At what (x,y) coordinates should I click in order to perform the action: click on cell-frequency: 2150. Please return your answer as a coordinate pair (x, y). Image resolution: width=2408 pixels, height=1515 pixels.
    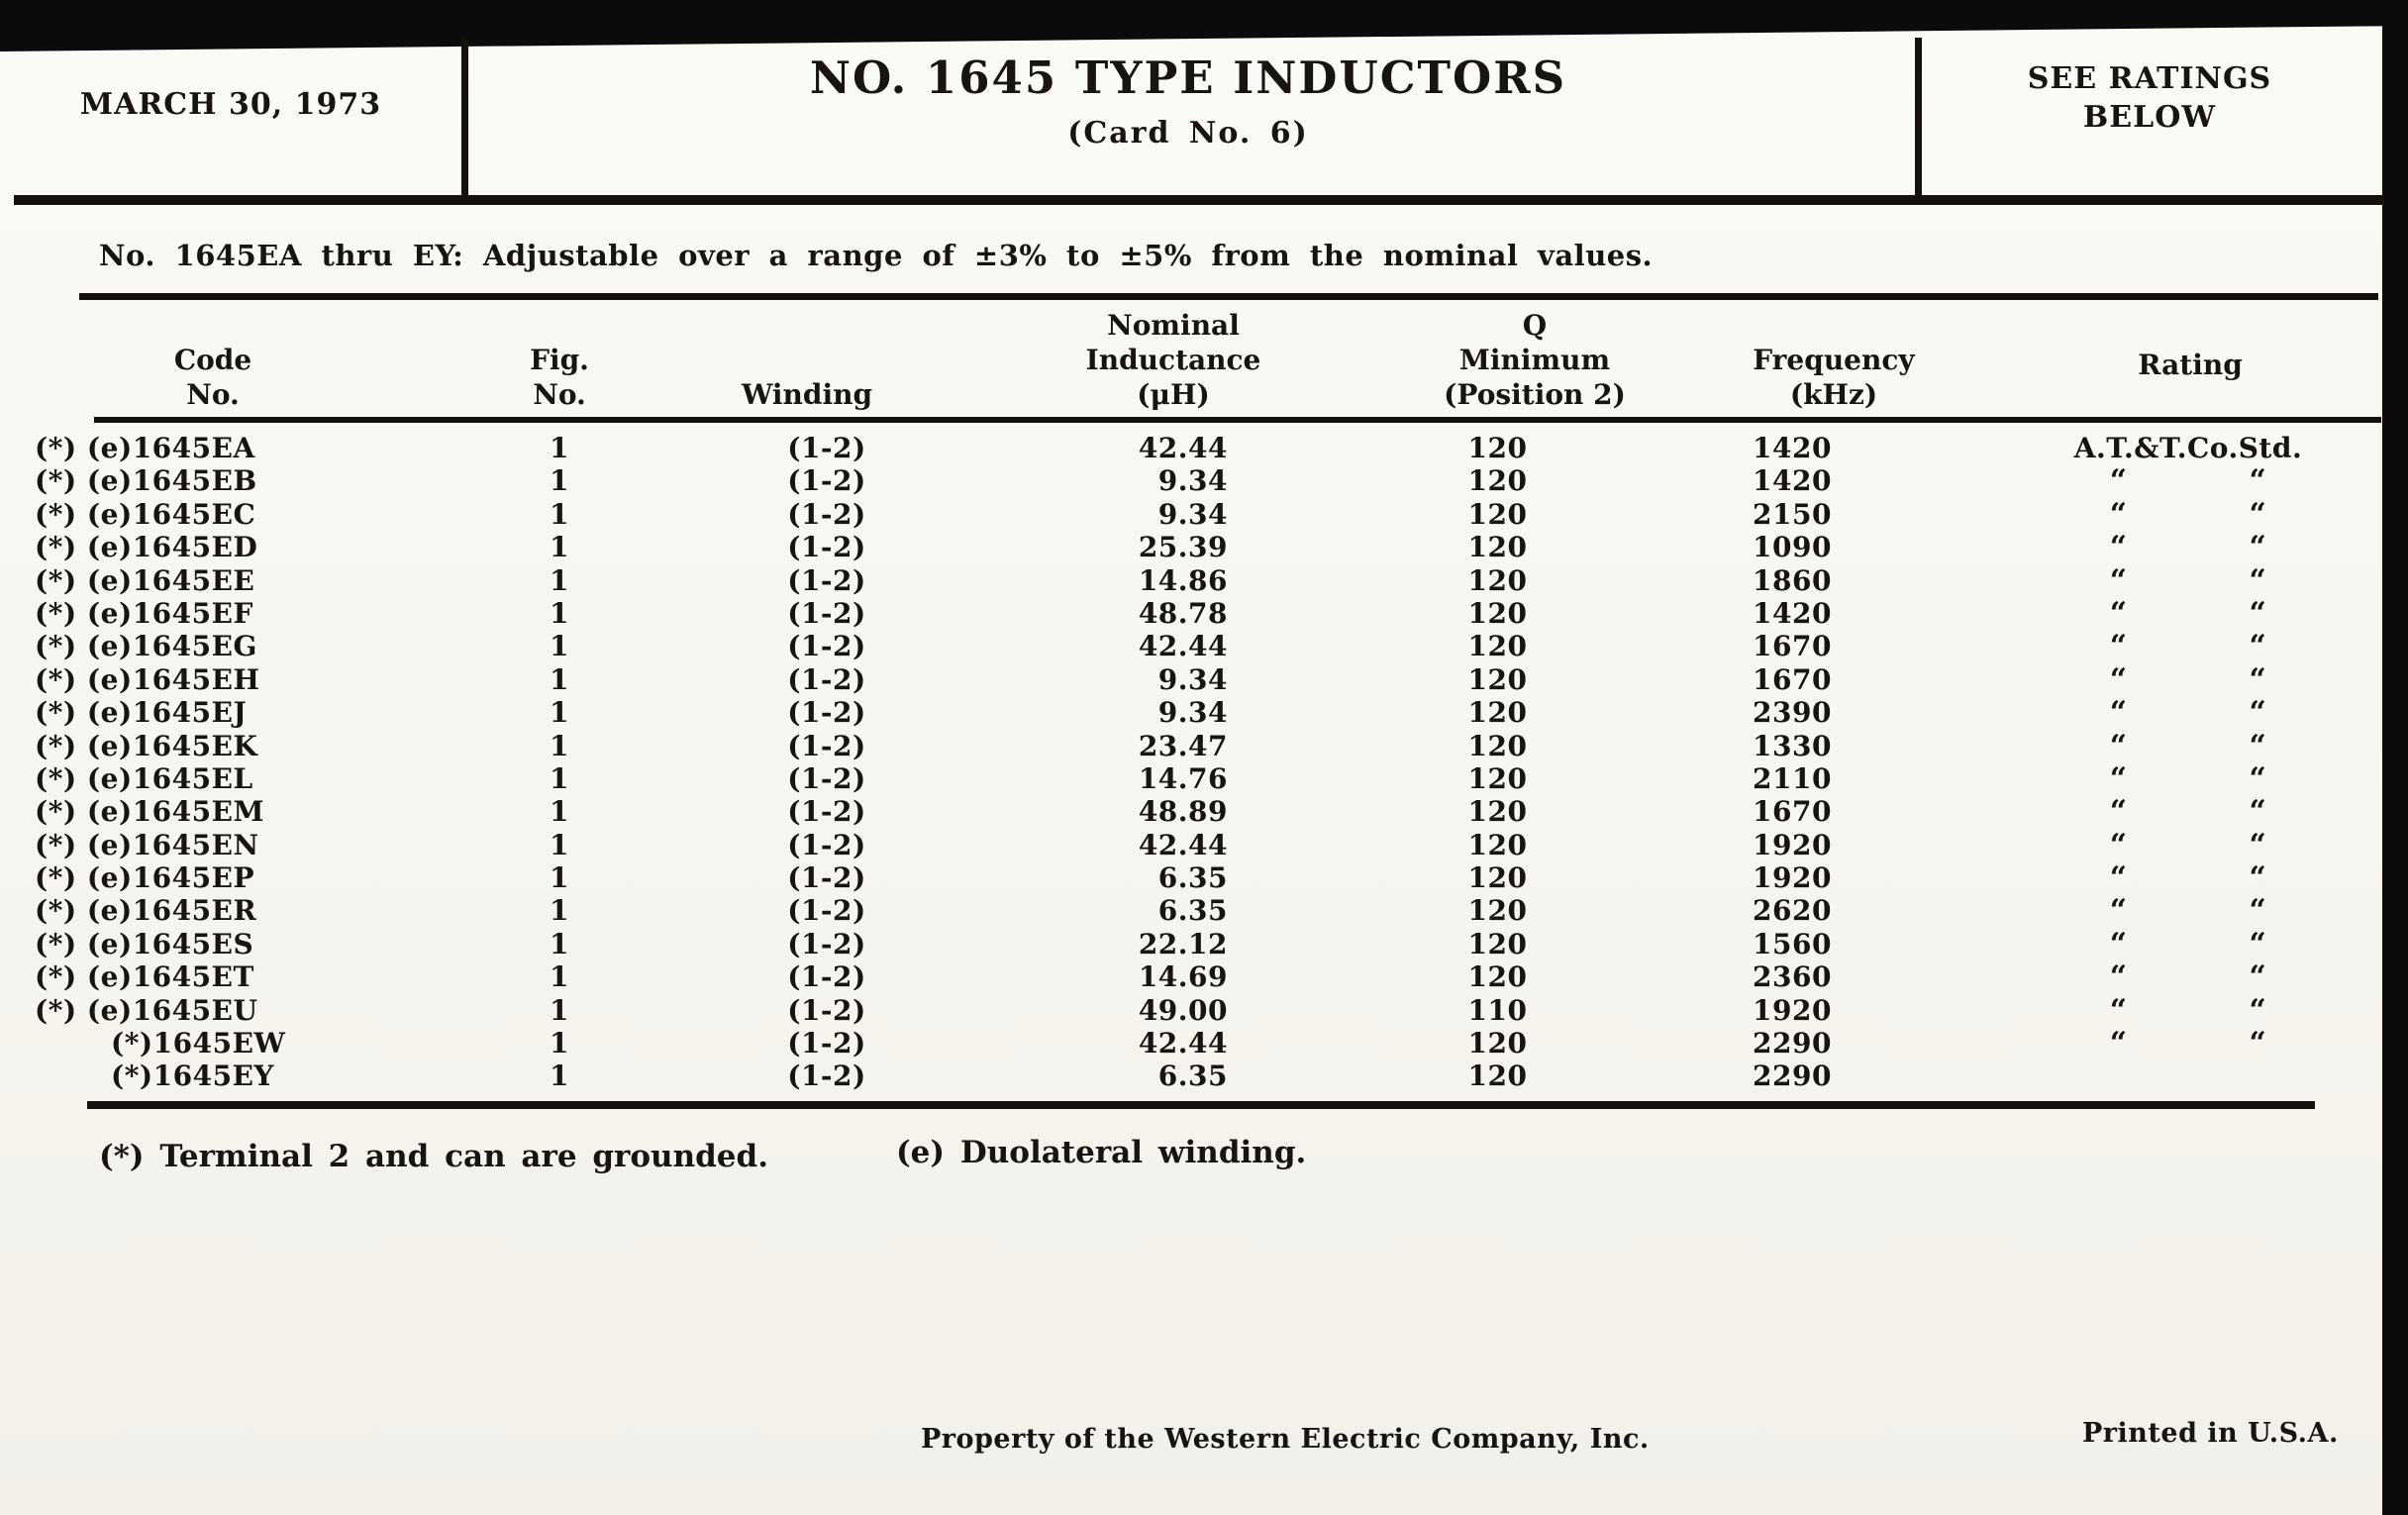
    Looking at the image, I should click on (1792, 514).